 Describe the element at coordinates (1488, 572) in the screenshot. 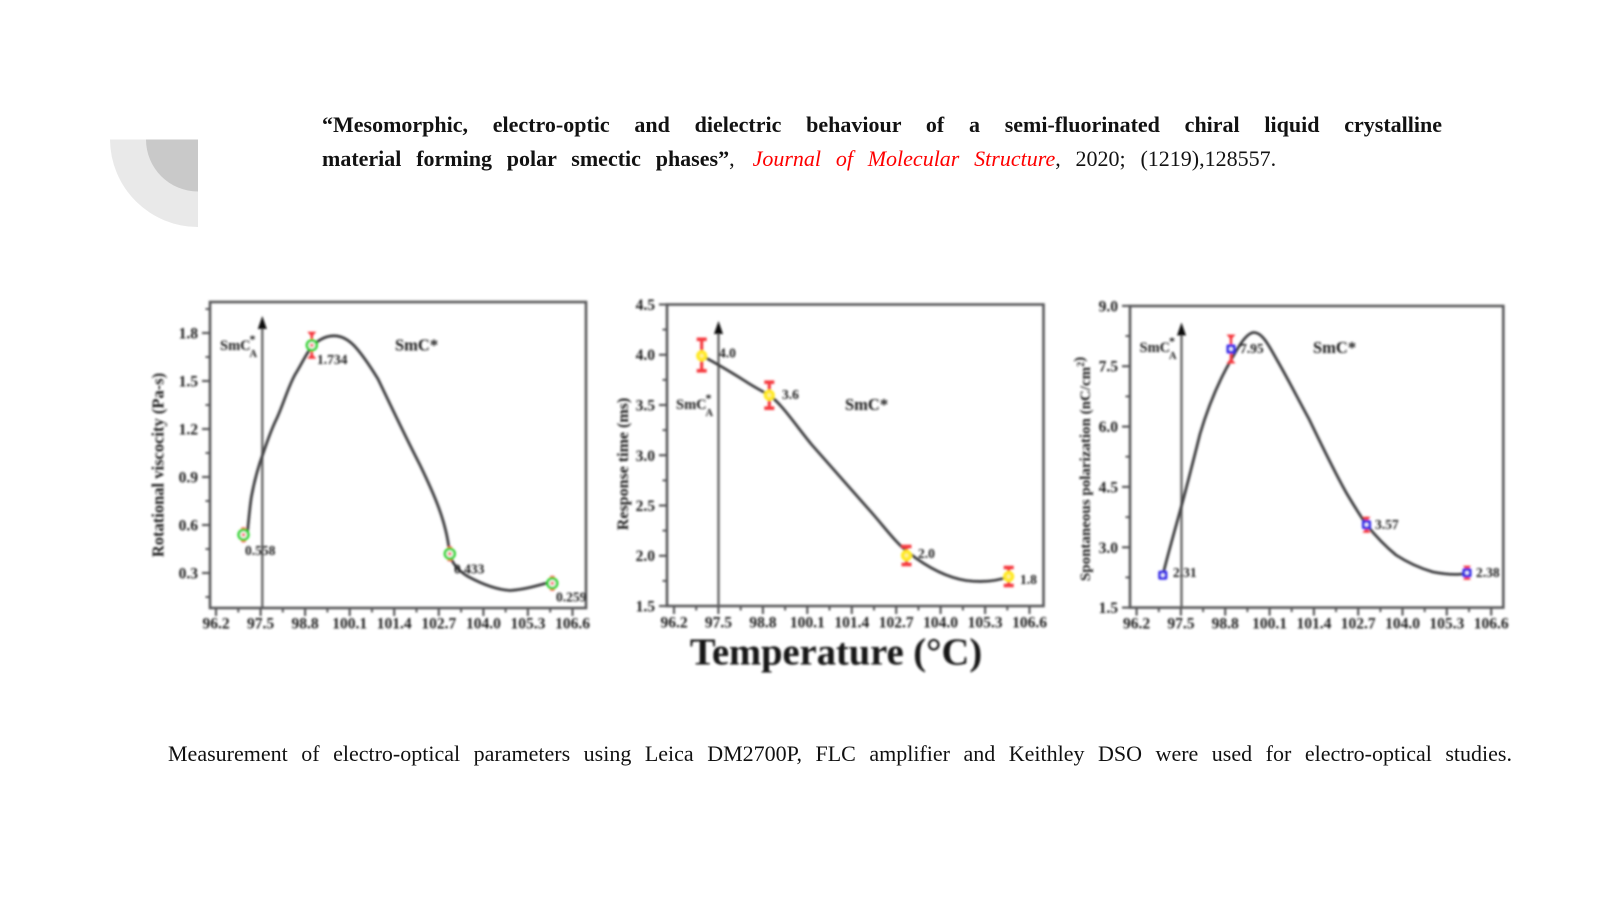

I see `svg-text: 2.38` at that location.